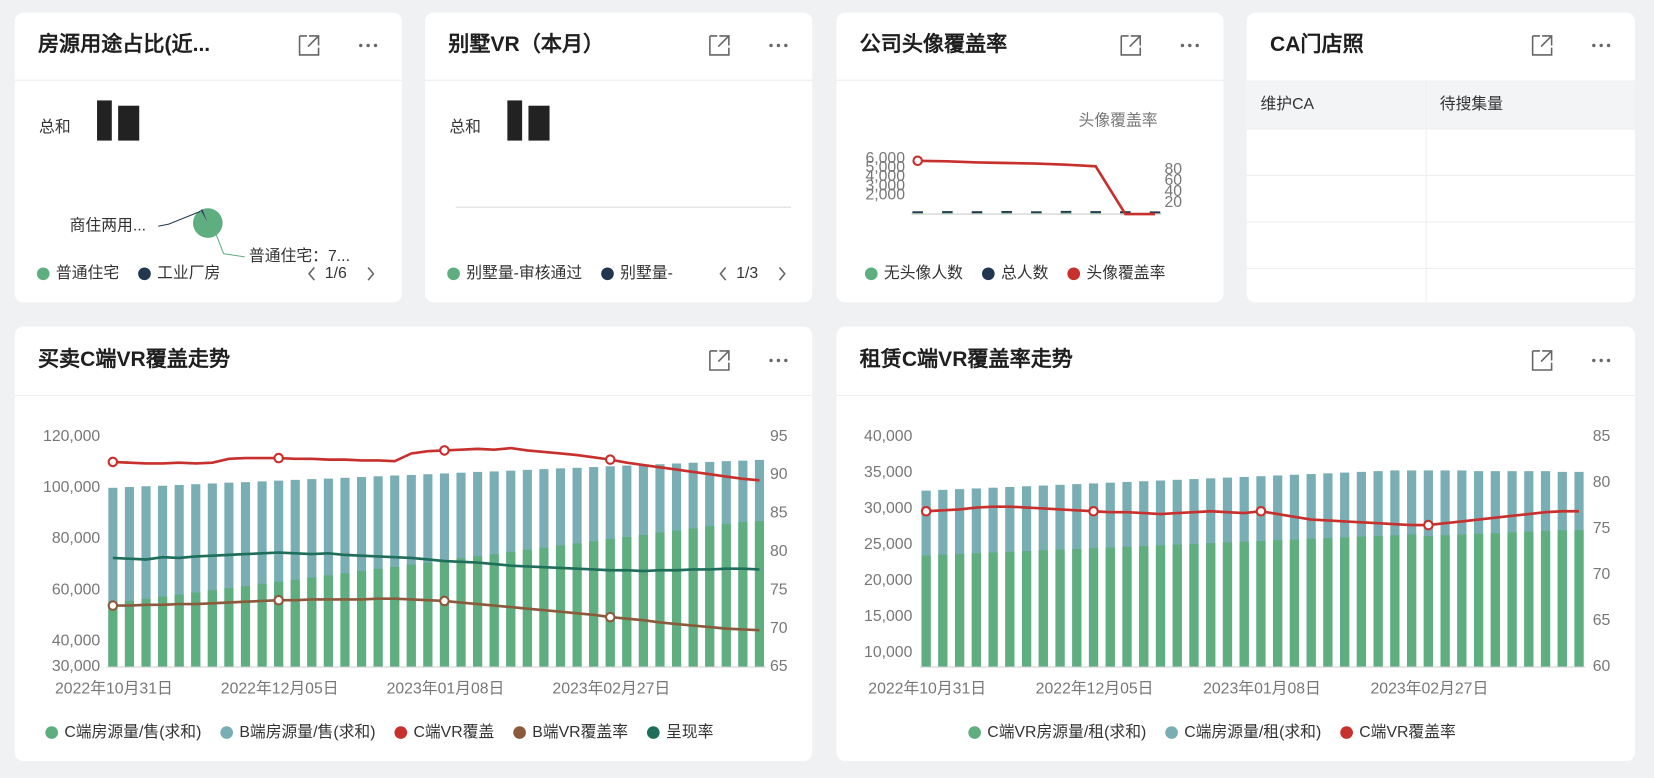 Image resolution: width=1654 pixels, height=778 pixels. I want to click on y-tick-label: 6,000, so click(885, 158).